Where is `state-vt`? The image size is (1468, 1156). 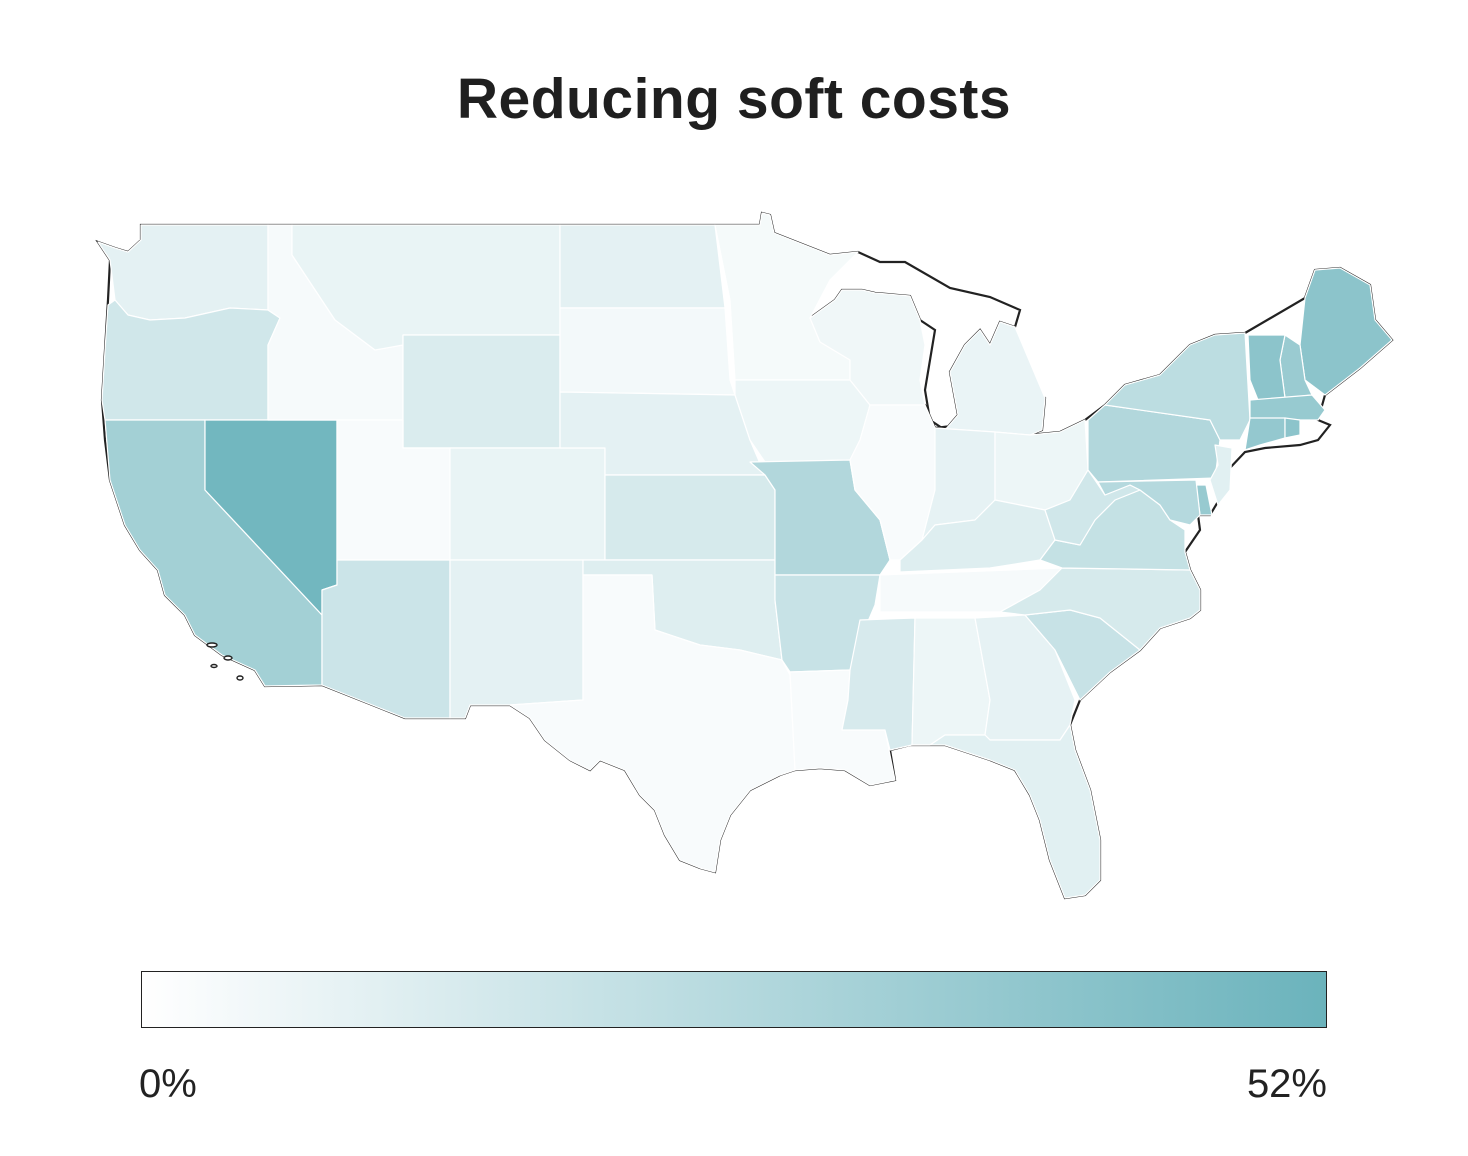
state-vt is located at coordinates (1266, 367).